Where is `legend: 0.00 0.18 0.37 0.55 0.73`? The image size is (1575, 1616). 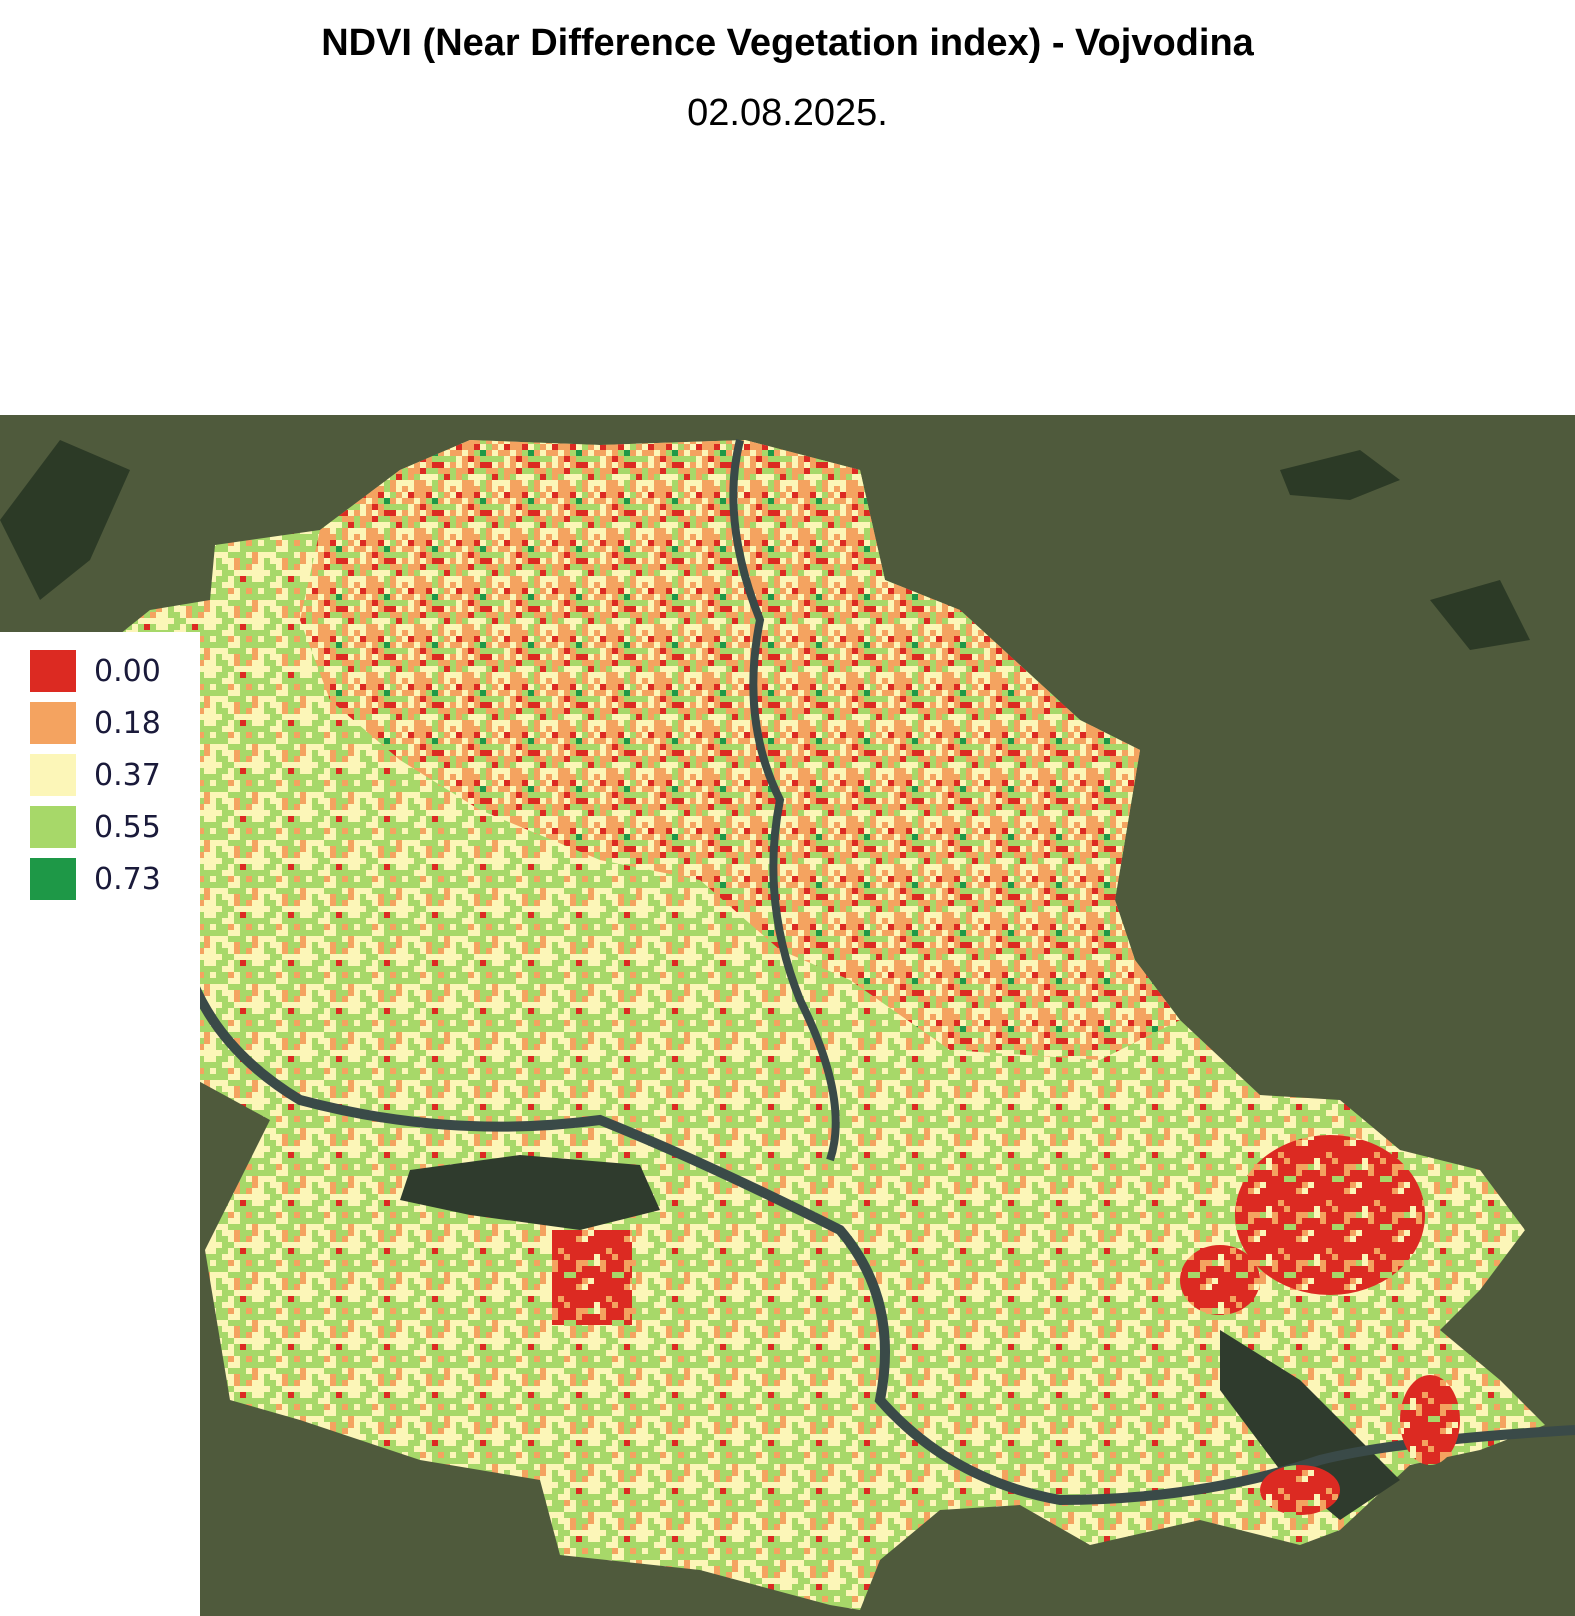 legend: 0.00 0.18 0.37 0.55 0.73 is located at coordinates (100, 1124).